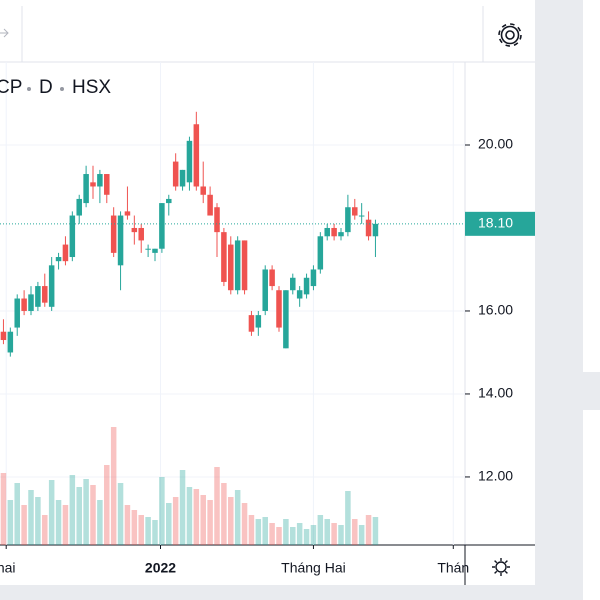  Describe the element at coordinates (495, 393) in the screenshot. I see `y-tick-label: 14.00` at that location.